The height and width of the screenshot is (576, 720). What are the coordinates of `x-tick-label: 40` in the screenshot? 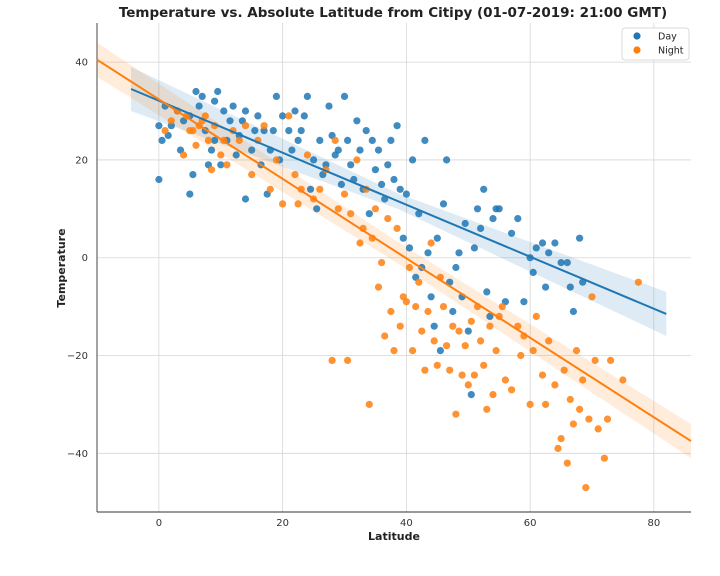 It's located at (406, 523).